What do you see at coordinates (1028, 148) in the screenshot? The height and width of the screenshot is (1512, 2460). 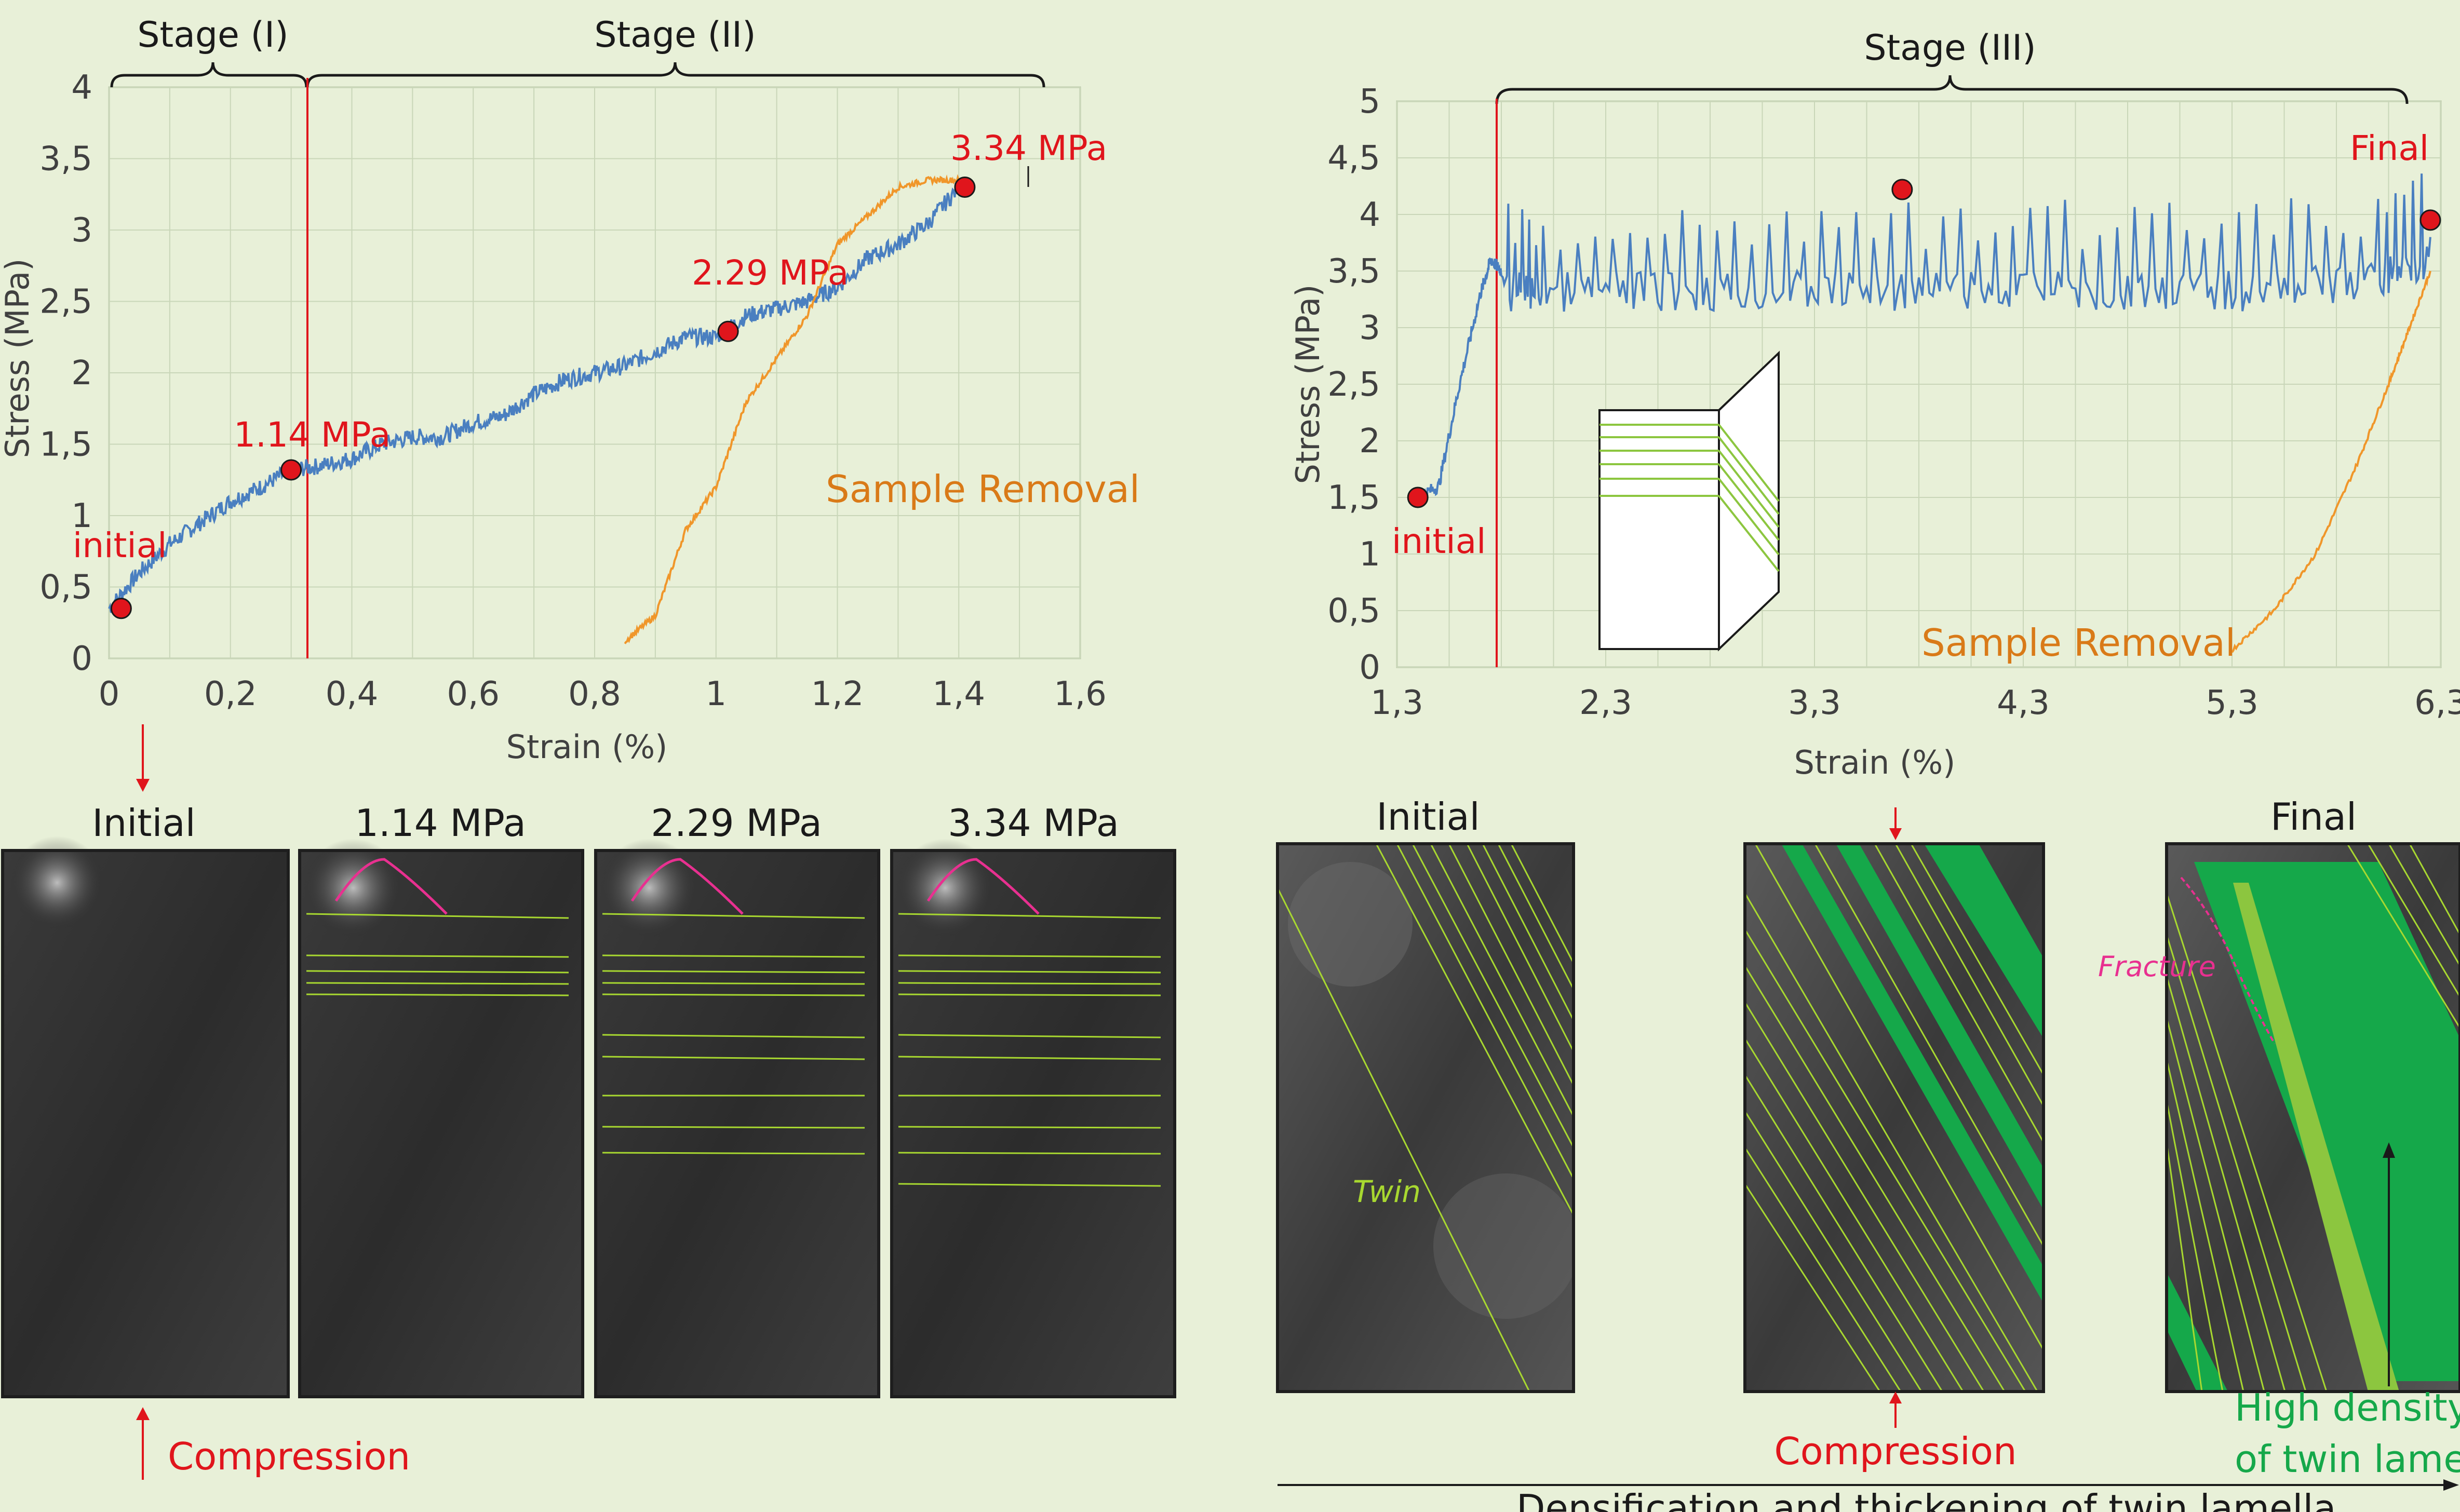 I see `marker-label-3-34: 3.34 MPa` at bounding box center [1028, 148].